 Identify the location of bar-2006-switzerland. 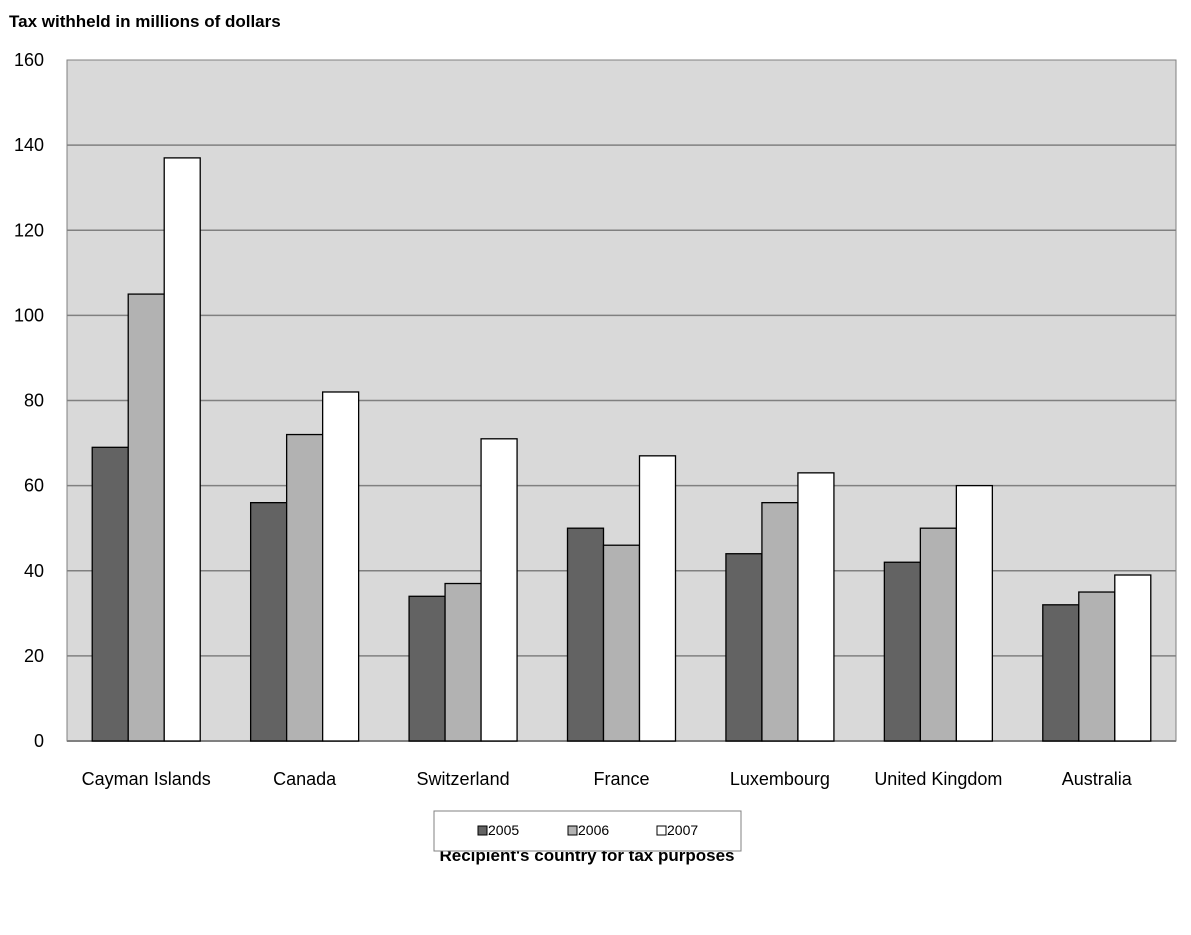
(463, 662).